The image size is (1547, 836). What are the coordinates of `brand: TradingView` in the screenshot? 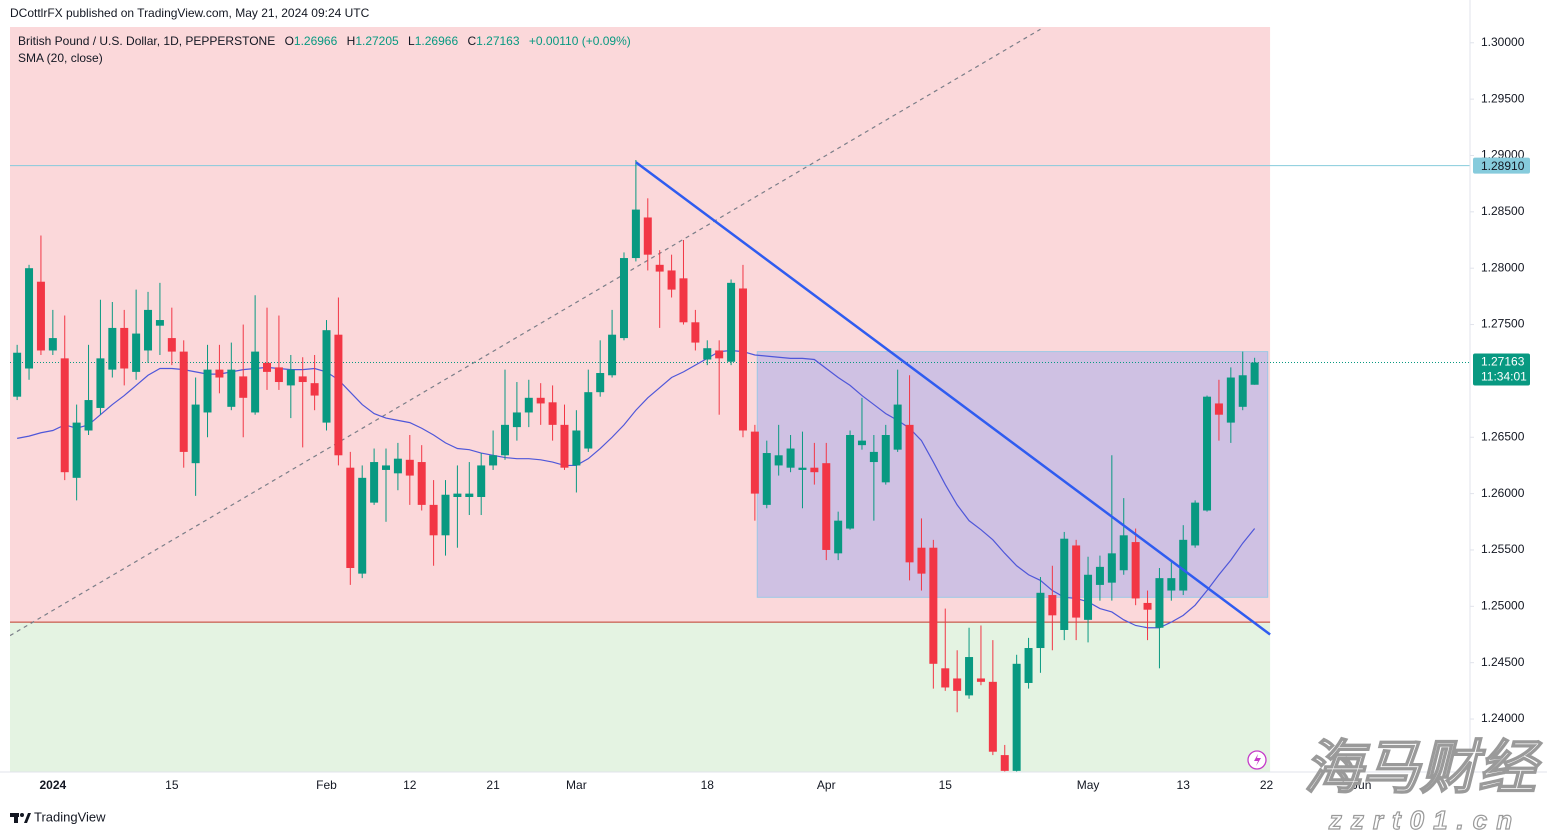 It's located at (70, 816).